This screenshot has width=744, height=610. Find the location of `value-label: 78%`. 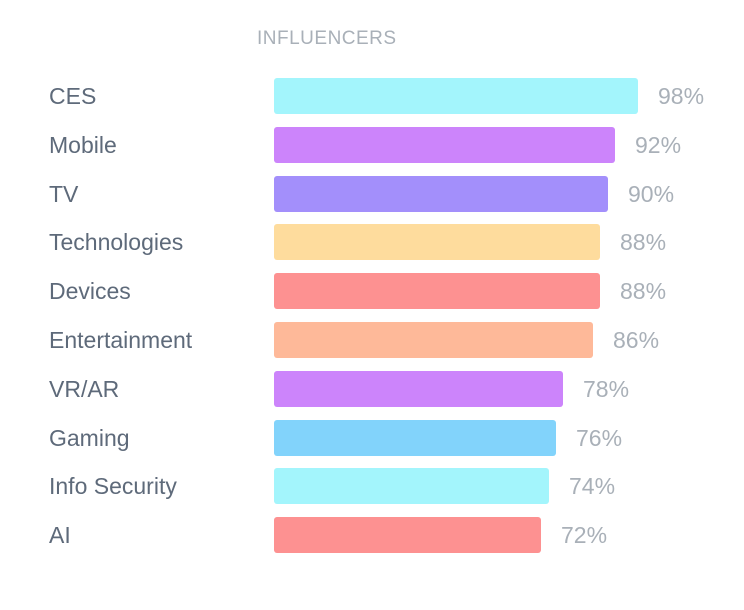

value-label: 78% is located at coordinates (606, 389).